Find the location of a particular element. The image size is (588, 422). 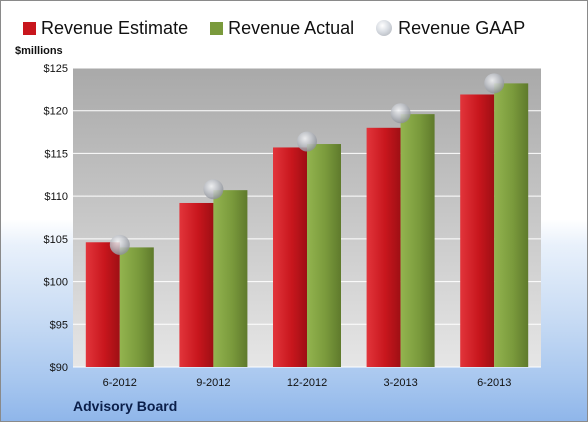

x-tick-label: 6-2013 is located at coordinates (494, 383).